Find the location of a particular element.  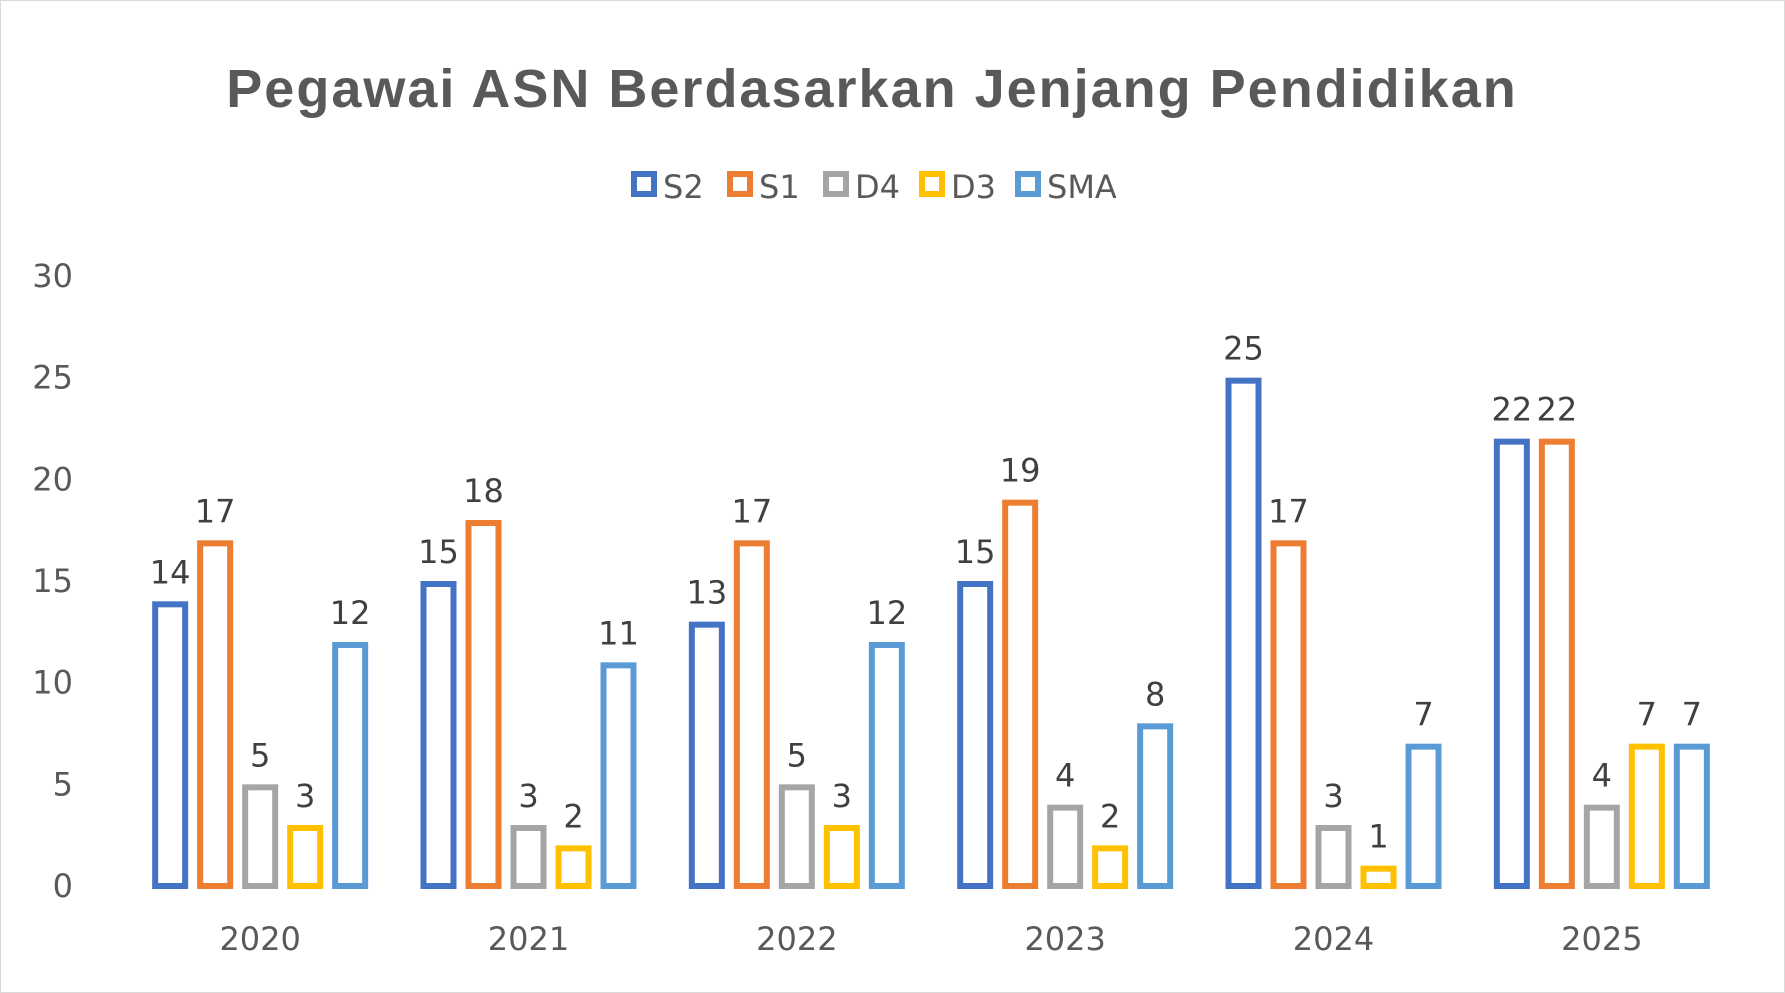

bar-sma-2024 is located at coordinates (1423, 816).